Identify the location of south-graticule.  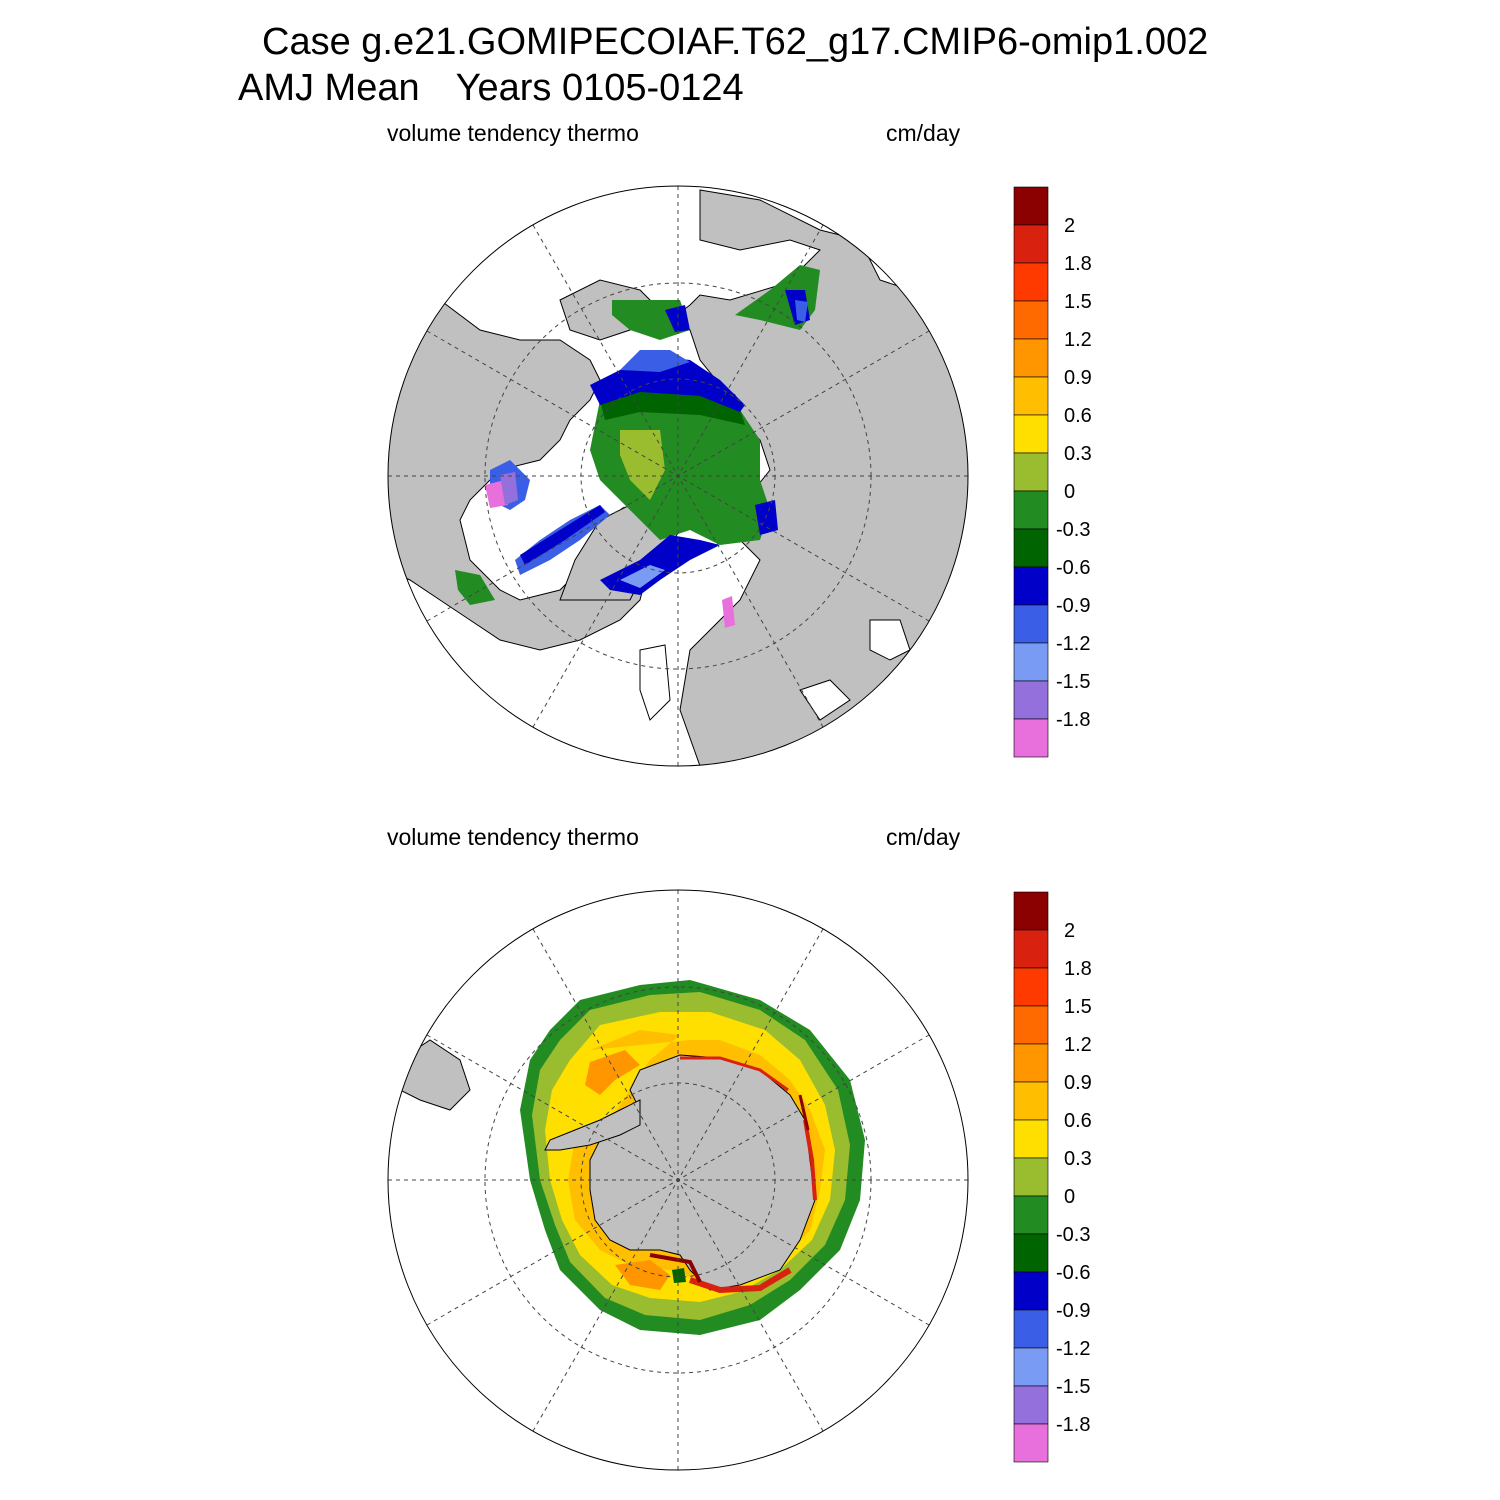
(678, 1180).